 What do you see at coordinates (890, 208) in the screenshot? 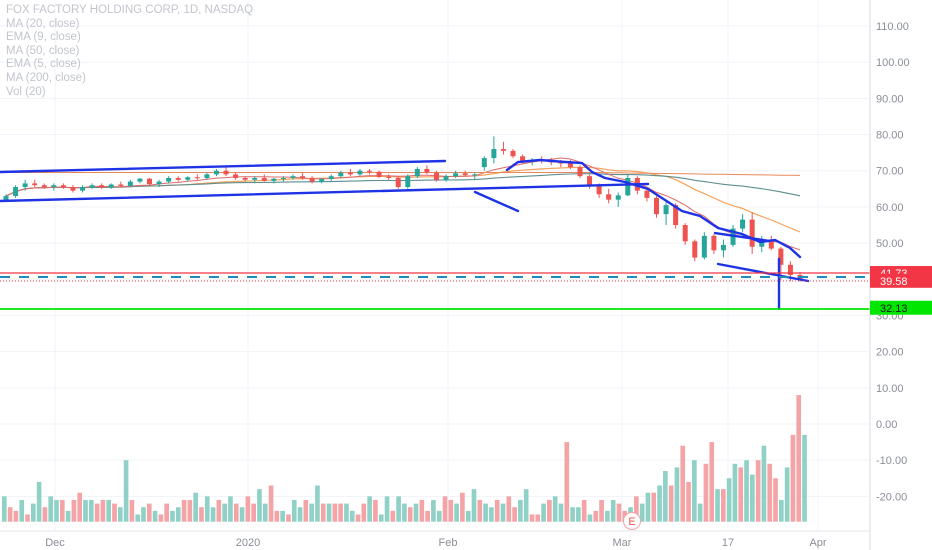
I see `y-tick-label: 60.00` at bounding box center [890, 208].